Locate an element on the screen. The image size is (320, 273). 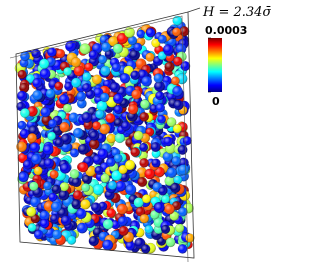
colorbar-tick-label: 0.0003 is located at coordinates (226, 30).